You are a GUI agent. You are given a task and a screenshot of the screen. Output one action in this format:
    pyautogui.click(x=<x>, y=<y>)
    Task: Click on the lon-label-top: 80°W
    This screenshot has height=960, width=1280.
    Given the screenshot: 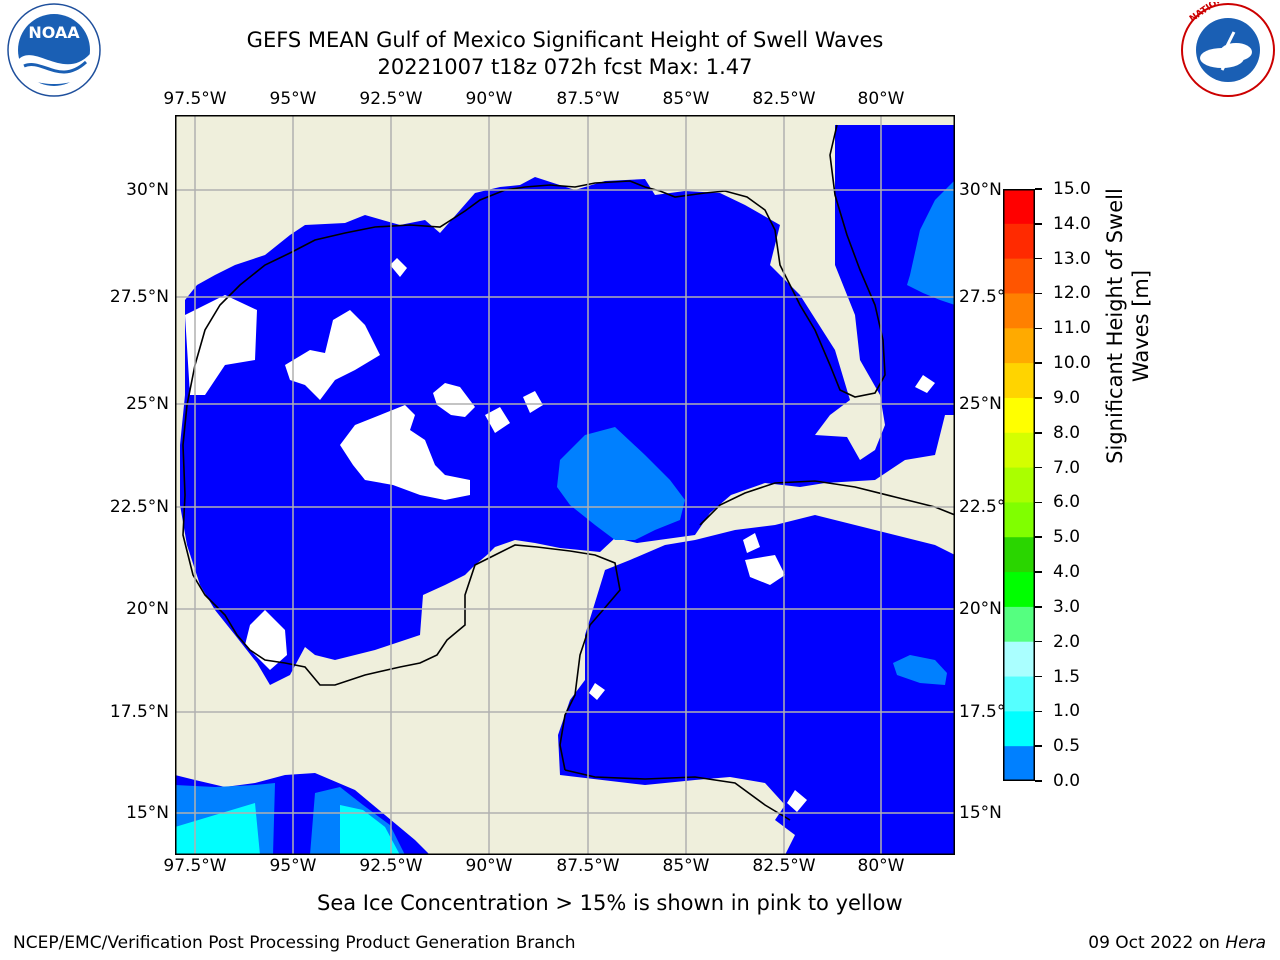 What is the action you would take?
    pyautogui.click(x=881, y=99)
    